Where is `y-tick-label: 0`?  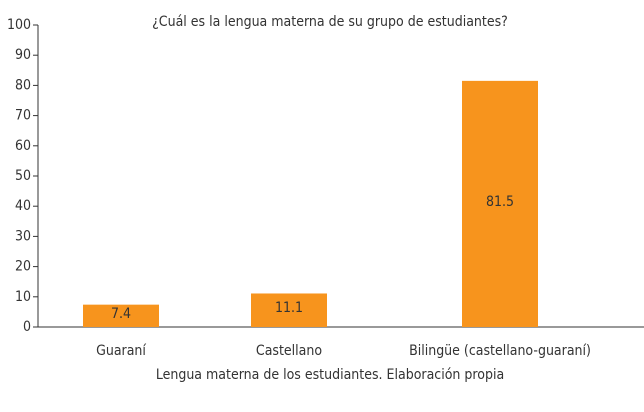 y-tick-label: 0 is located at coordinates (27, 327).